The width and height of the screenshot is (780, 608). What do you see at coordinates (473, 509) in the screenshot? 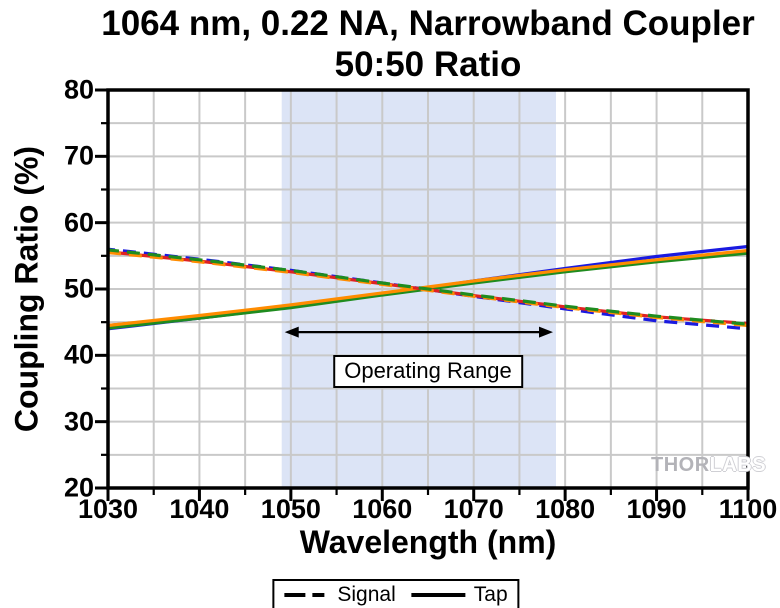
I see `x-tick-label: 1070` at bounding box center [473, 509].